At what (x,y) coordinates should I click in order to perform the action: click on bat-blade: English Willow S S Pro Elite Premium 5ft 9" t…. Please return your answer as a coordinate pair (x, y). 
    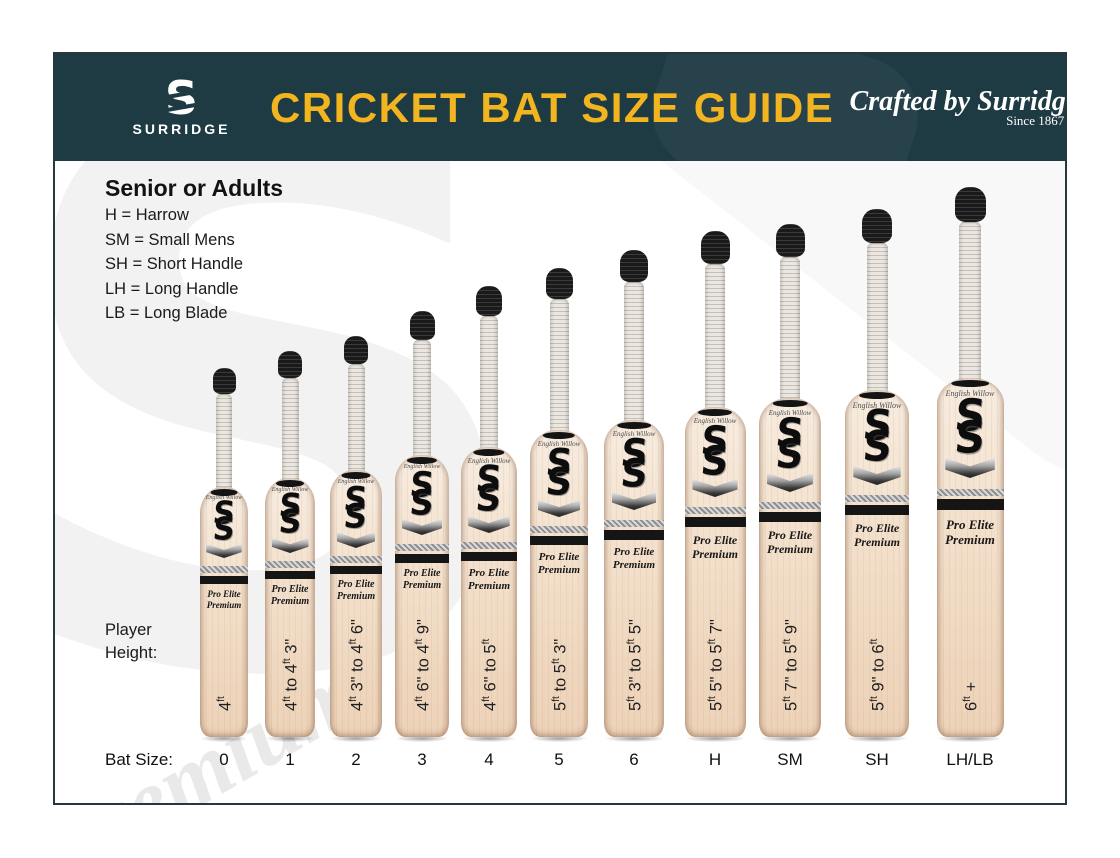
    Looking at the image, I should click on (877, 563).